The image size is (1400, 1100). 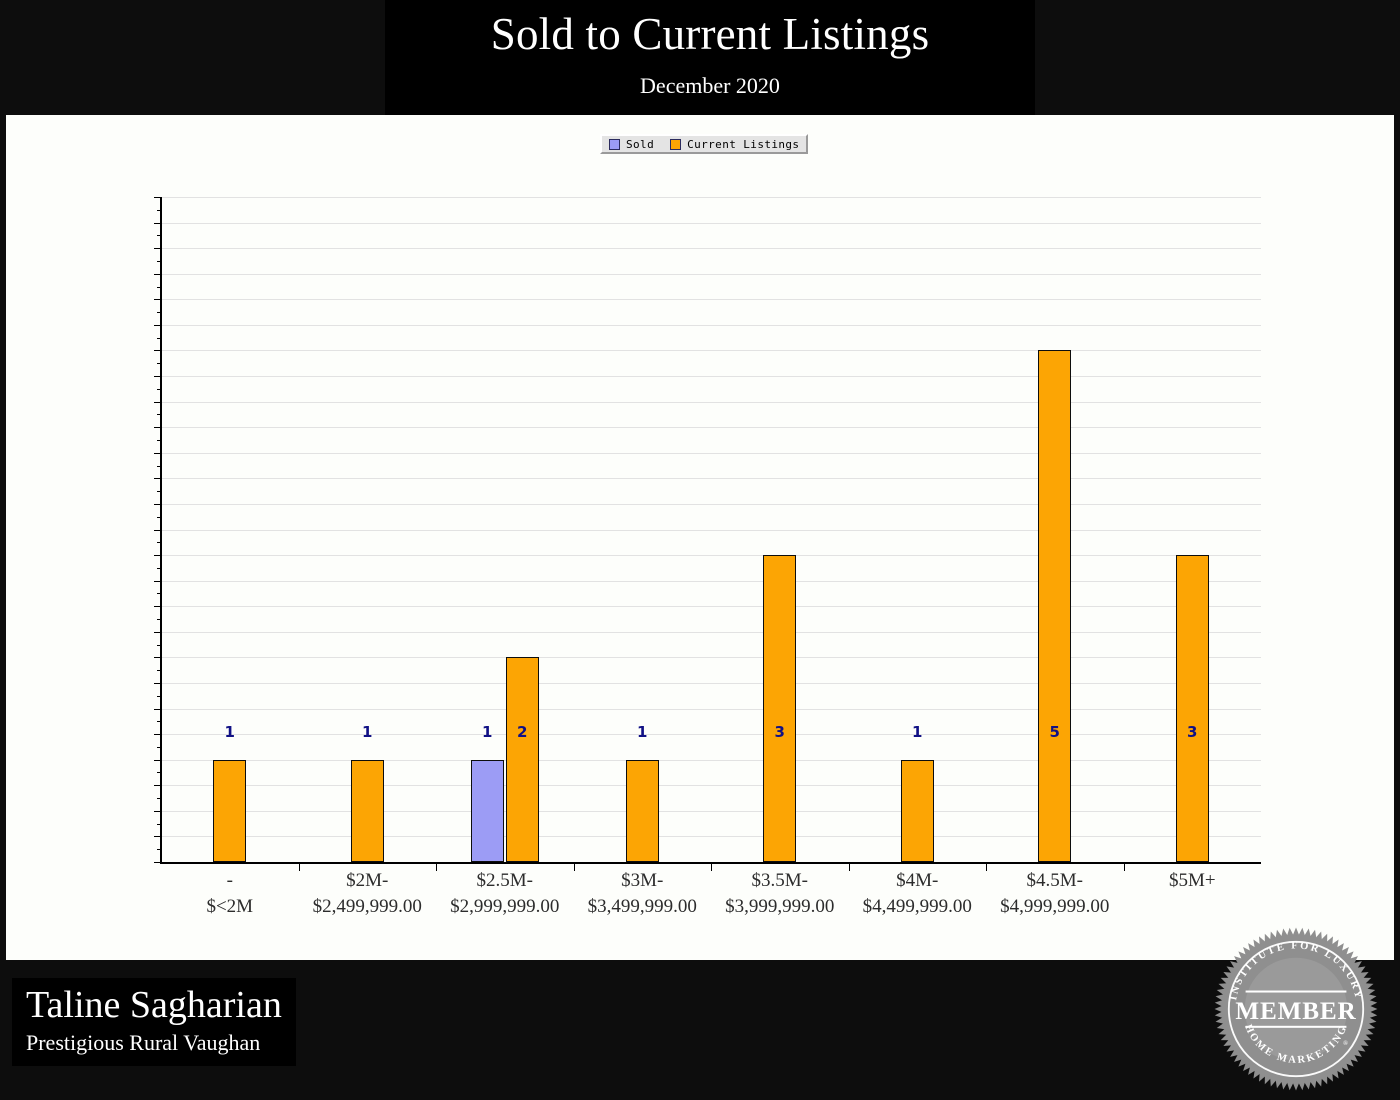 What do you see at coordinates (1345, 1043) in the screenshot?
I see `seal-registered-mark: ®` at bounding box center [1345, 1043].